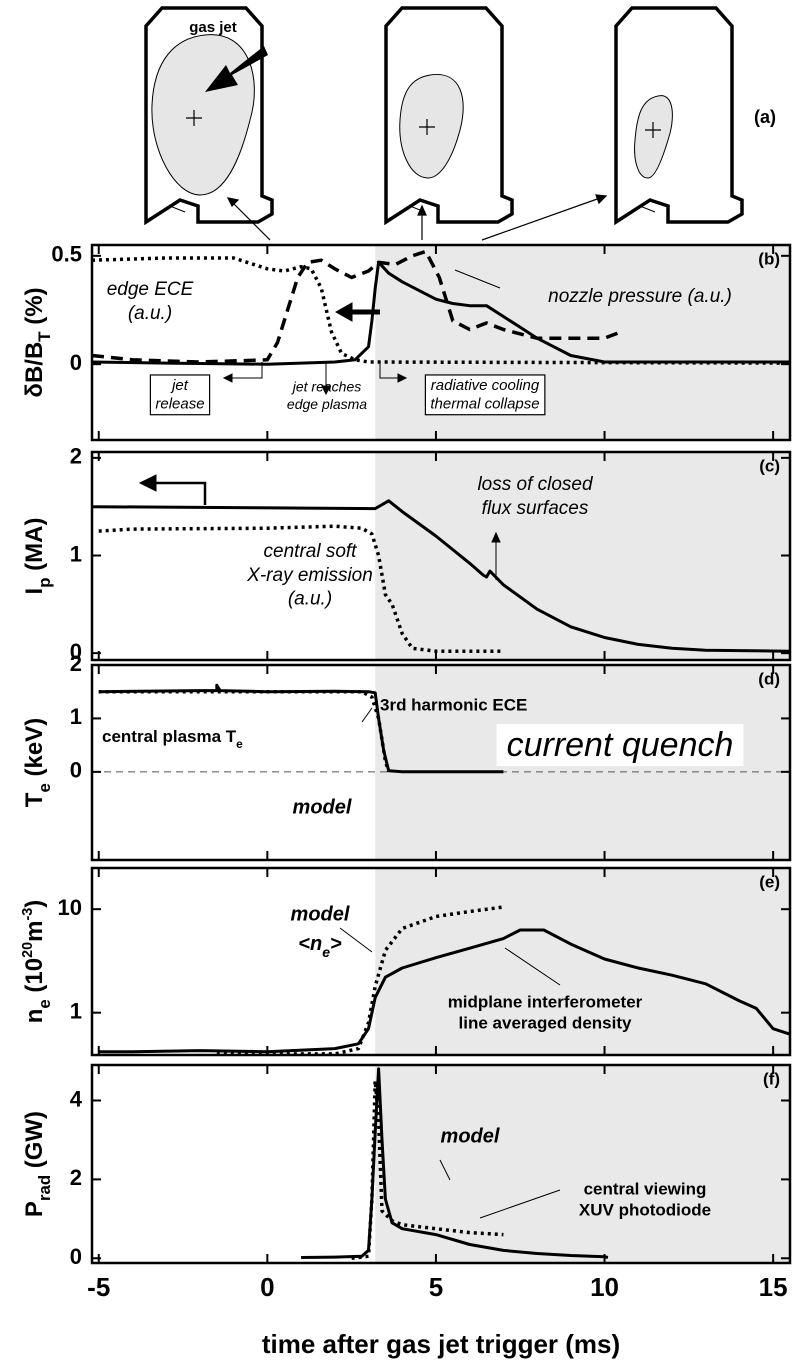 The height and width of the screenshot is (1370, 794). I want to click on cross-section-1: gas jet, so click(209, 115).